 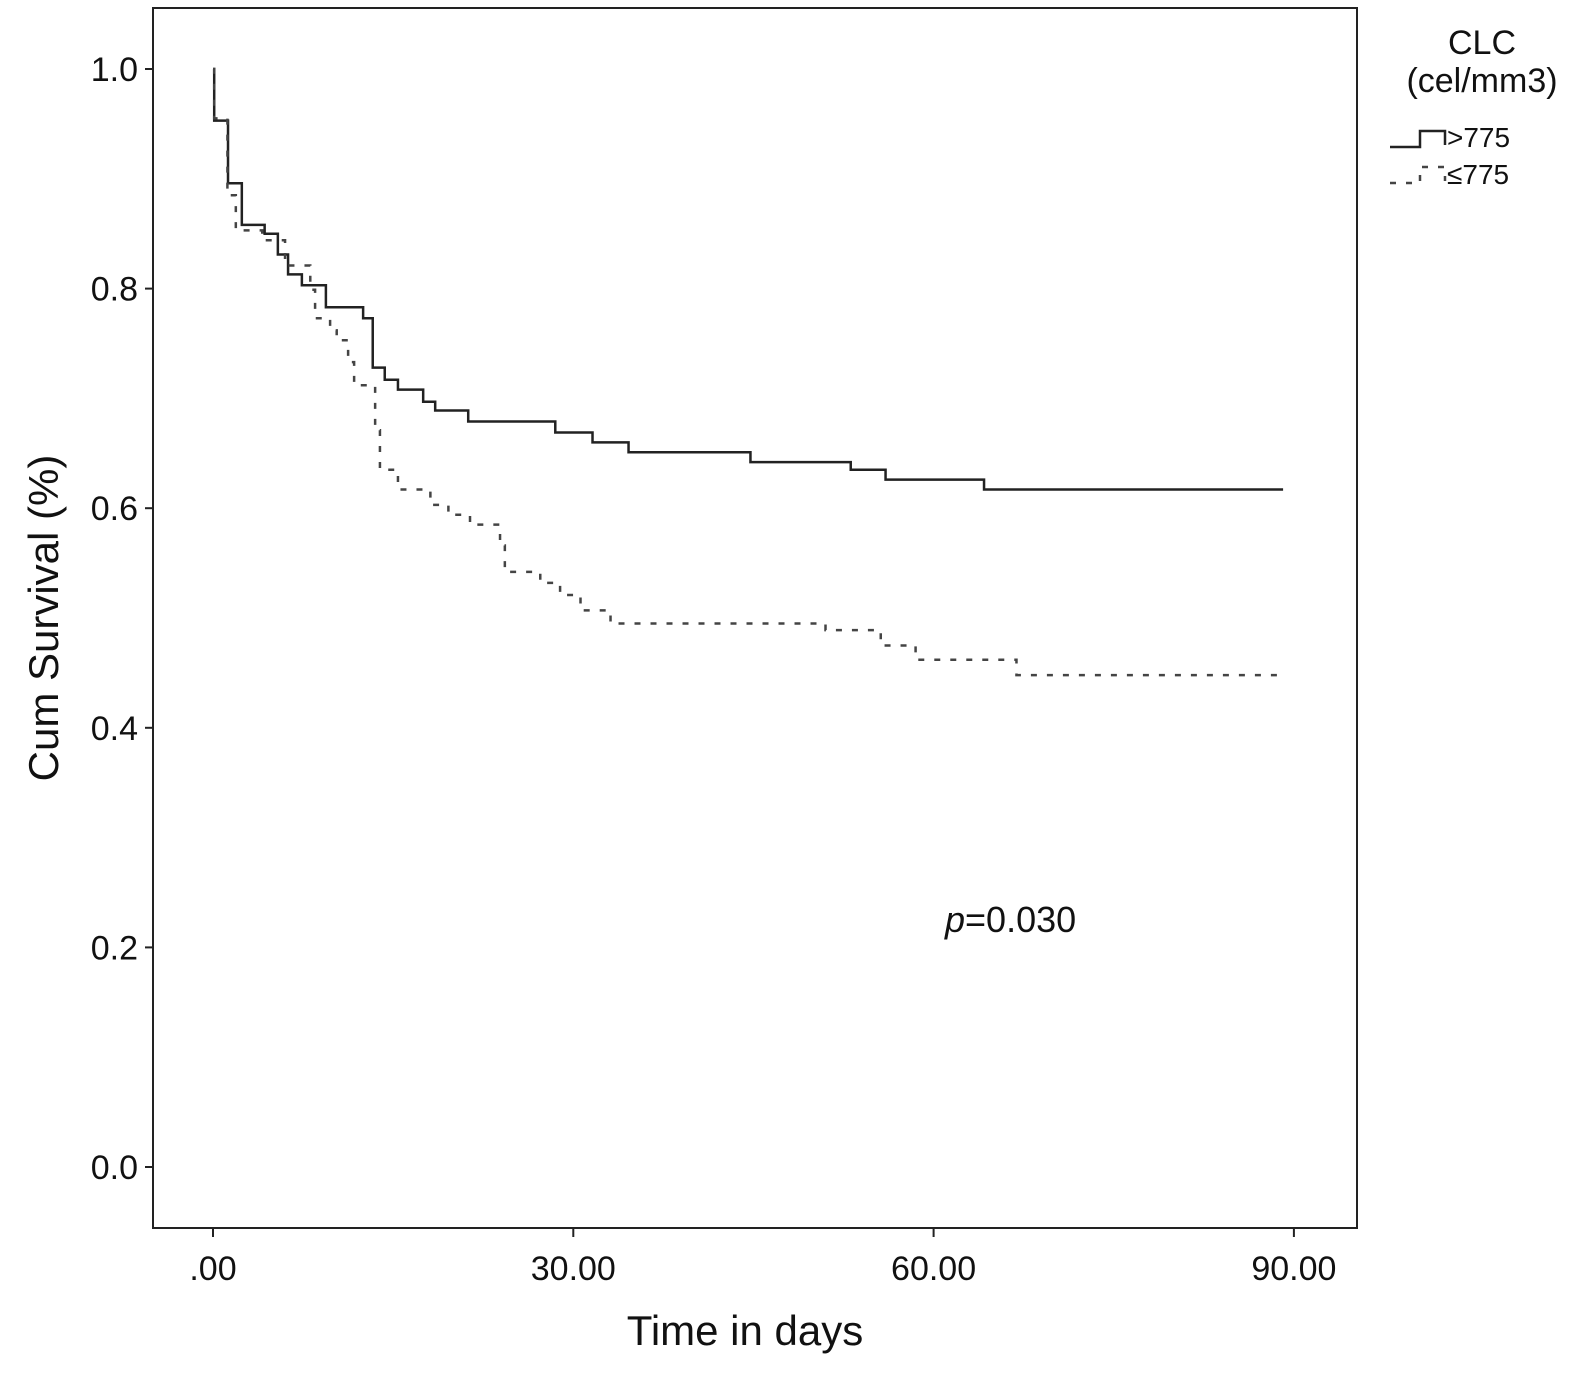 I want to click on y-tick-label: 0.8, so click(x=114, y=290).